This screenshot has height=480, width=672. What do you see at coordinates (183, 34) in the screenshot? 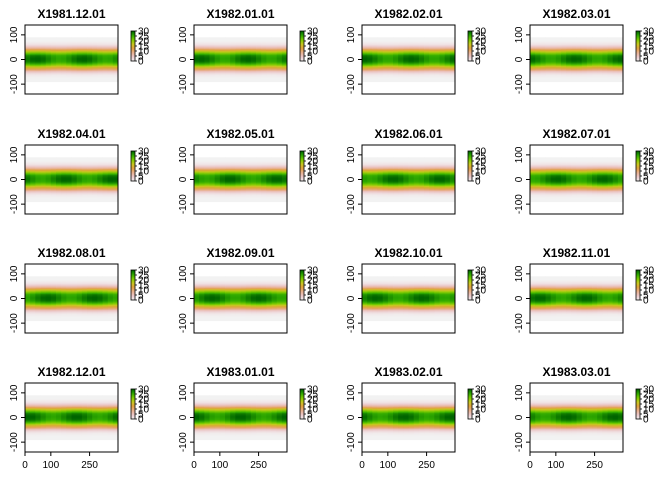
I see `y-tick-label: 100` at bounding box center [183, 34].